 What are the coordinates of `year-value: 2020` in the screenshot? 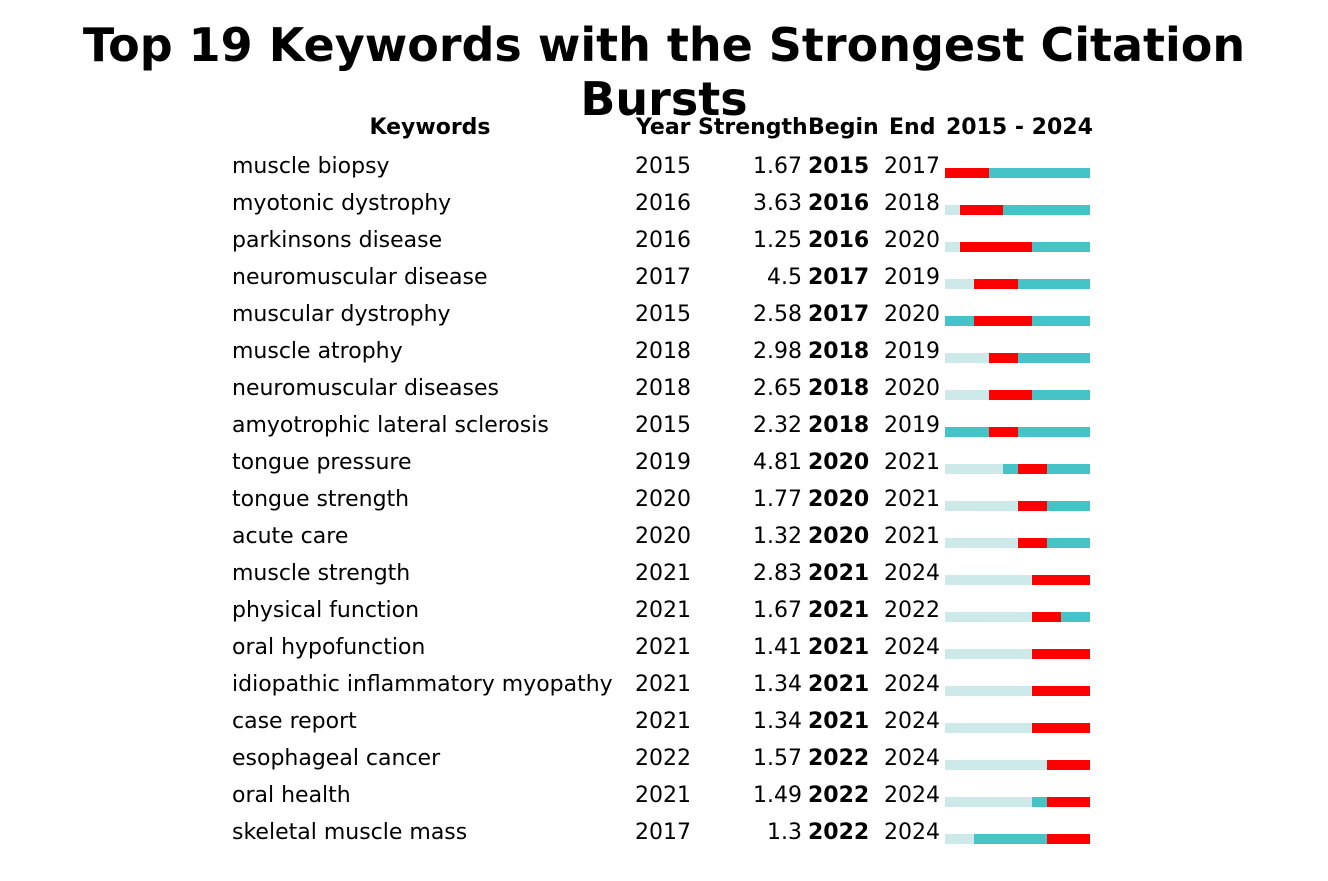 It's located at (663, 536).